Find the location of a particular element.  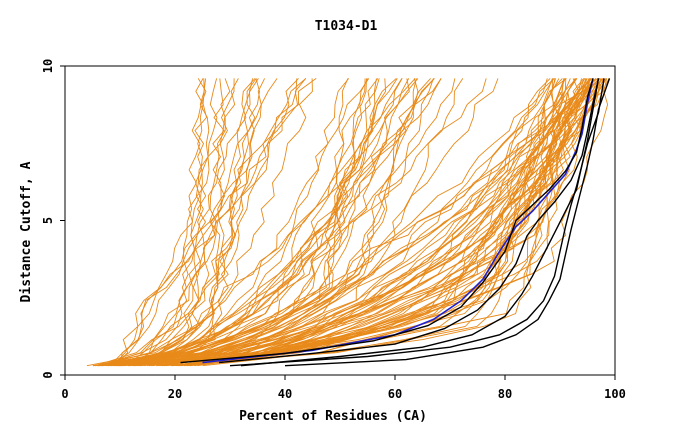

x-tick-label-100: 100 is located at coordinates (615, 394).